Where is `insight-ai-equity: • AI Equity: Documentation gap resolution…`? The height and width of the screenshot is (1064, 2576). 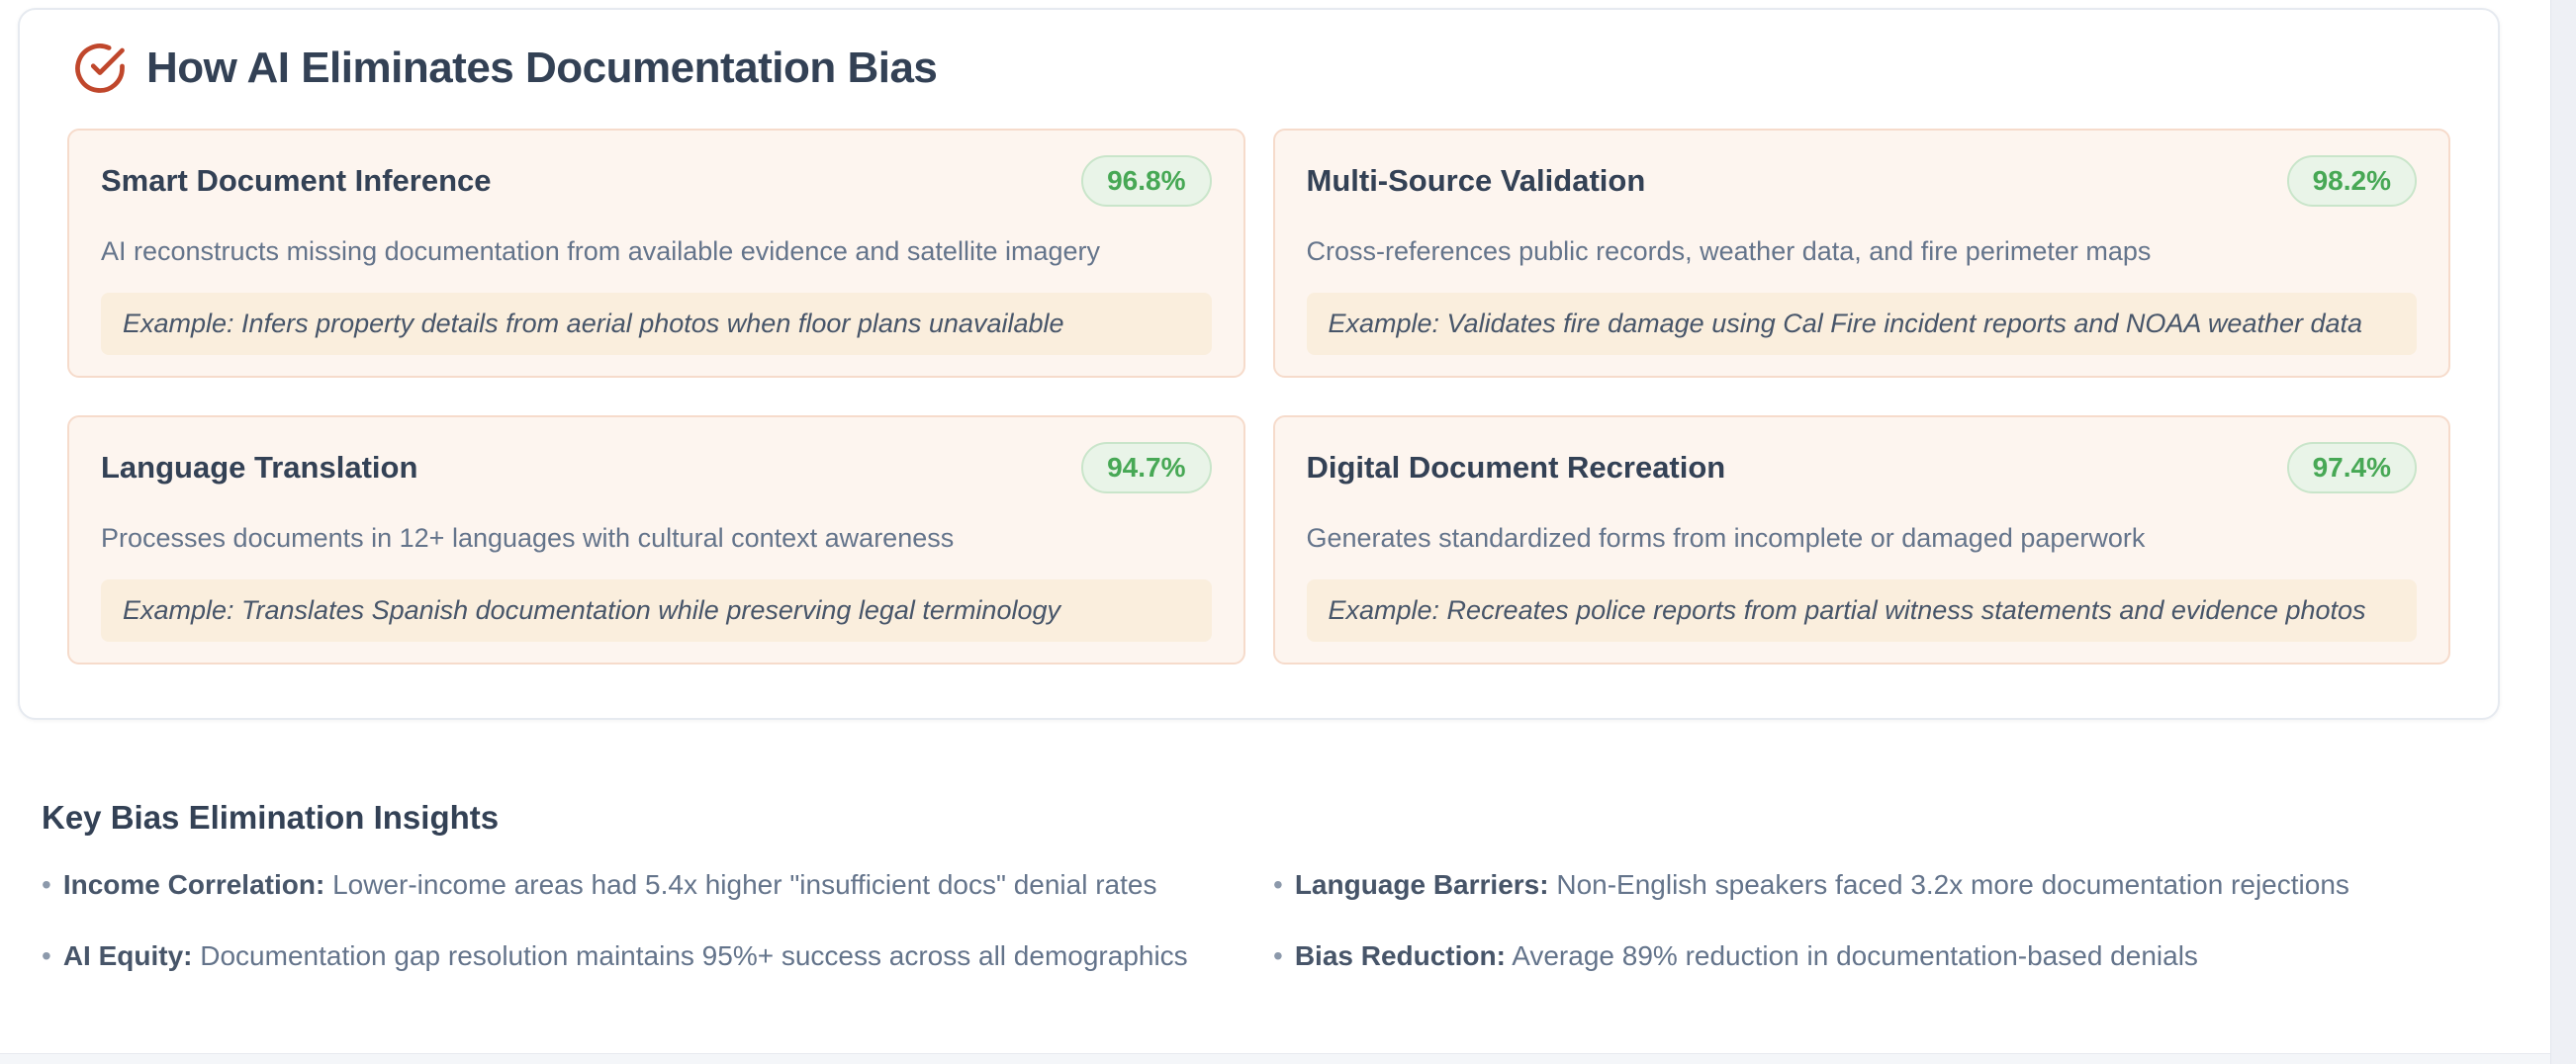 insight-ai-equity: • AI Equity: Documentation gap resolution… is located at coordinates (658, 956).